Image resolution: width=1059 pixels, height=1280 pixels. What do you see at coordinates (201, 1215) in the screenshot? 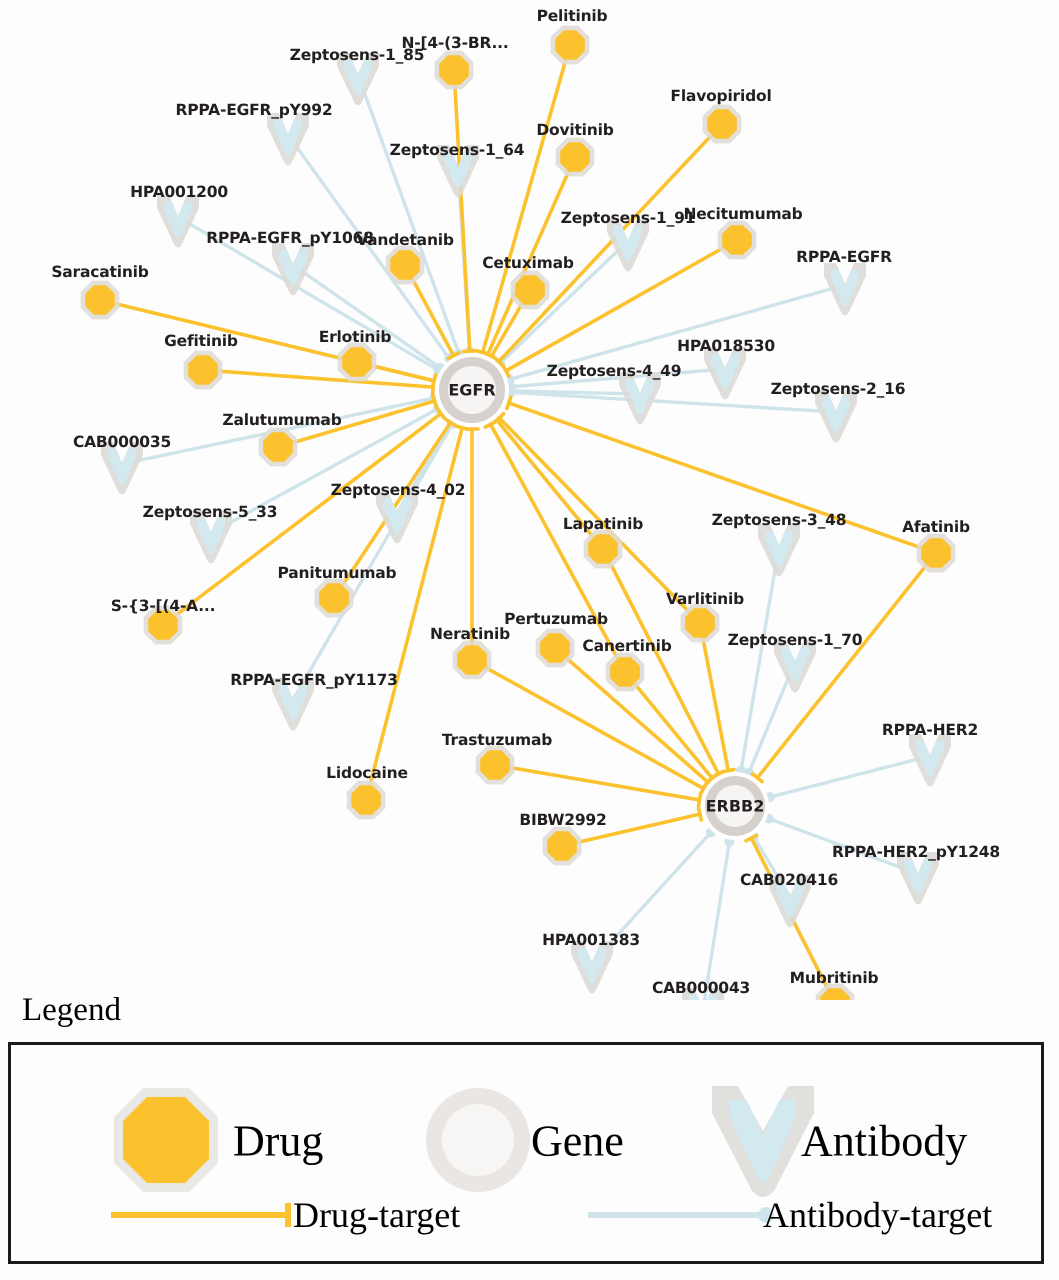
I see `drug-target-edge-icon` at bounding box center [201, 1215].